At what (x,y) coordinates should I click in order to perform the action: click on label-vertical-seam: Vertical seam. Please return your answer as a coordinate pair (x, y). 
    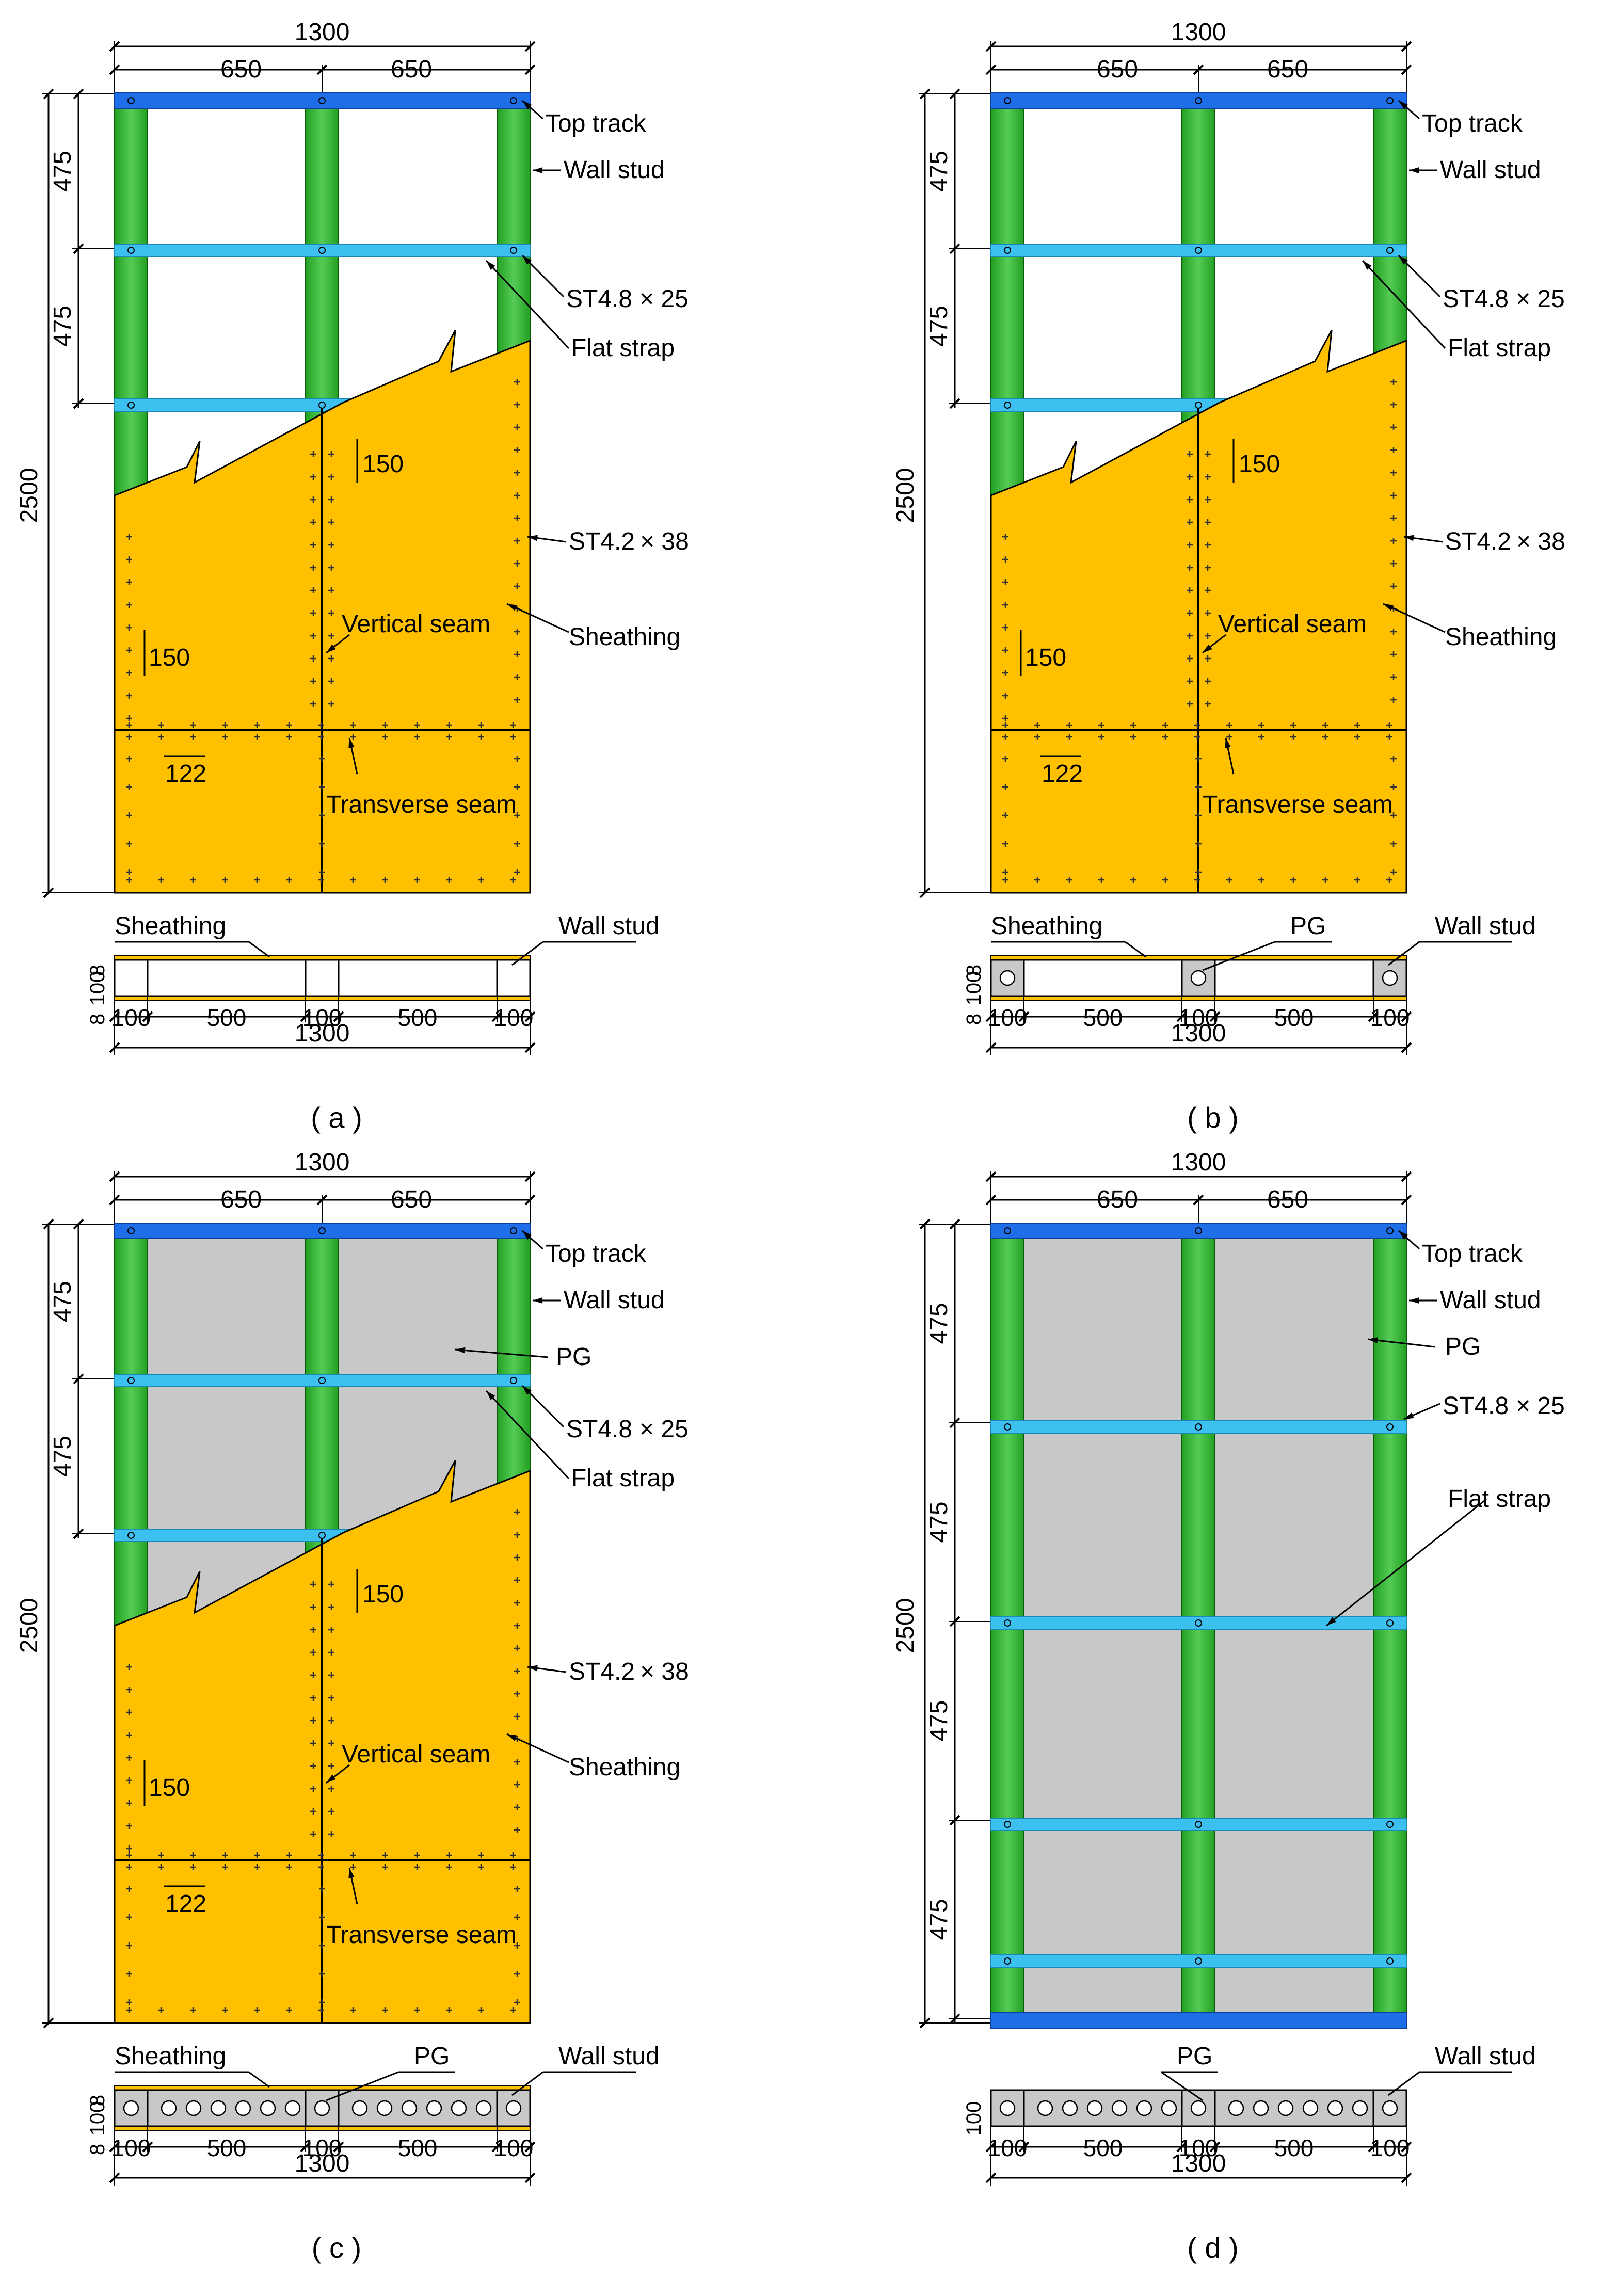
    Looking at the image, I should click on (416, 1754).